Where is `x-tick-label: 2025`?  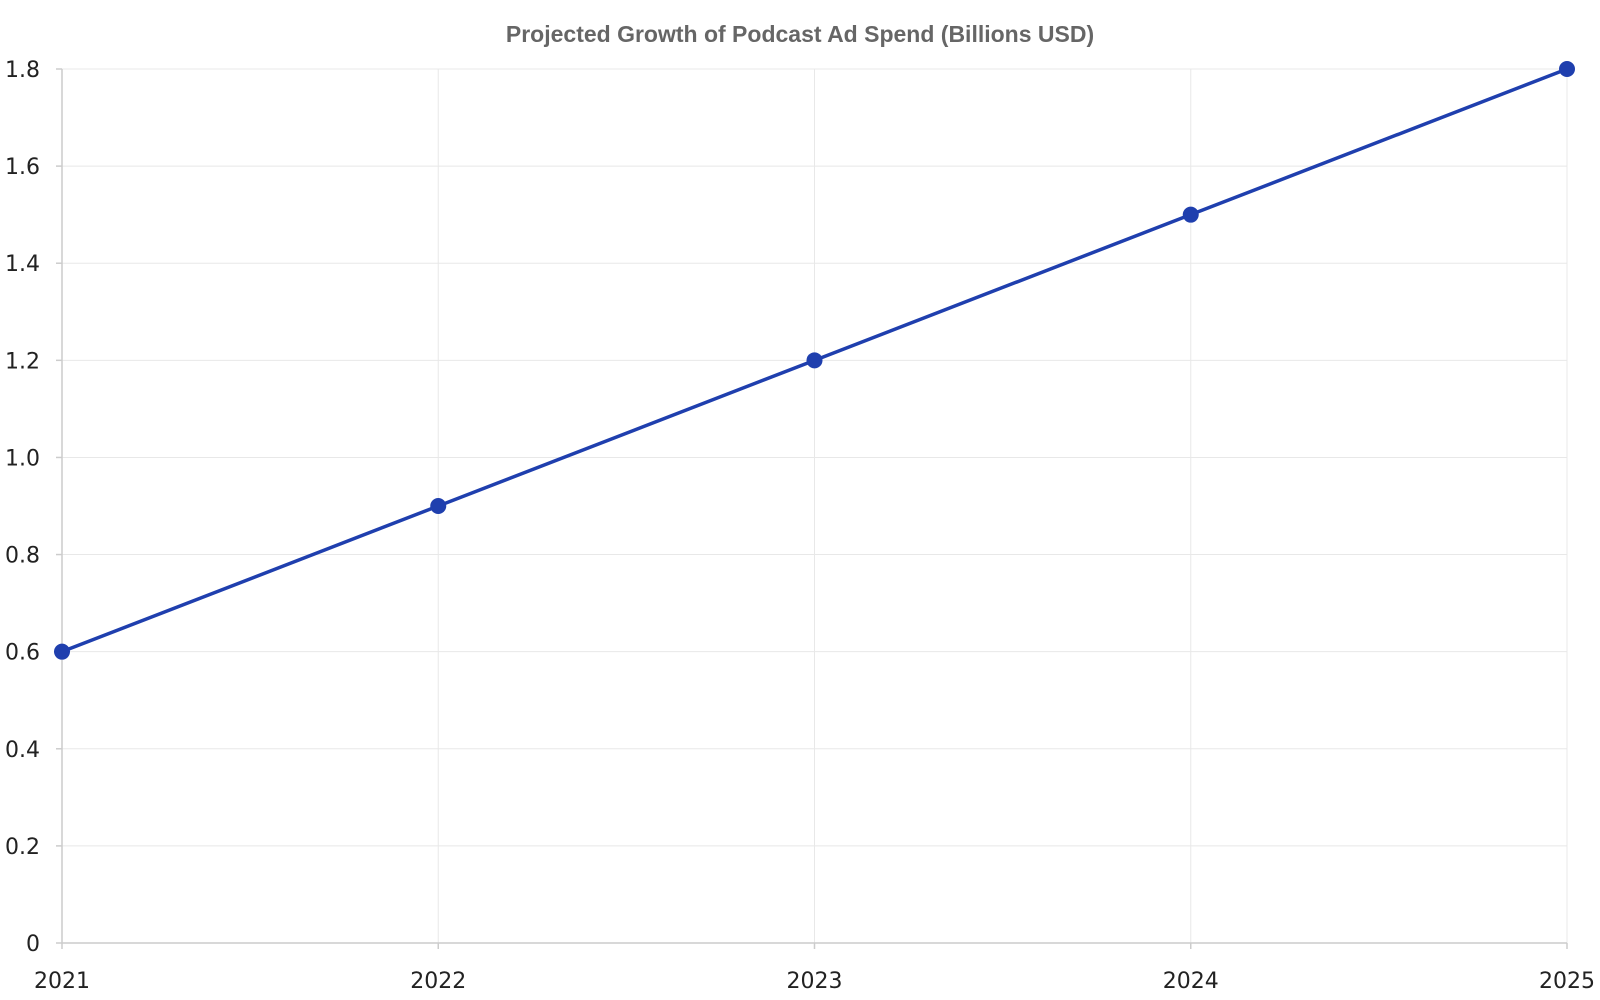
x-tick-label: 2025 is located at coordinates (1567, 981).